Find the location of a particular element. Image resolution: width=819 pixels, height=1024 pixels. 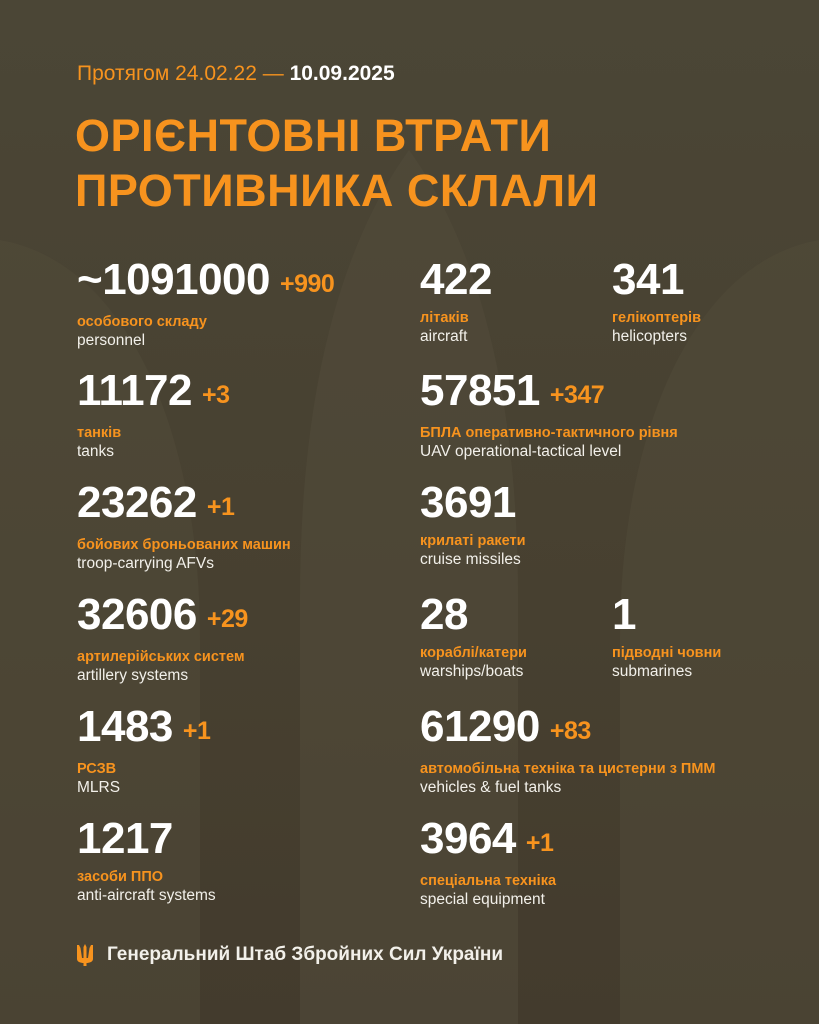

stat-label-en: troop-carrying AFVs is located at coordinates (145, 563).